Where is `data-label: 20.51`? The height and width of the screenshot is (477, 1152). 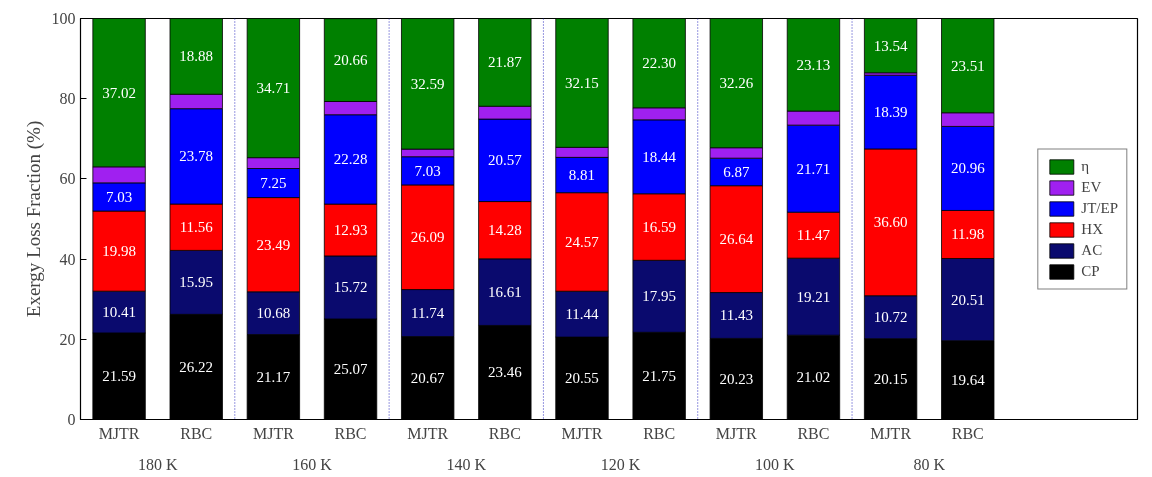 data-label: 20.51 is located at coordinates (967, 299).